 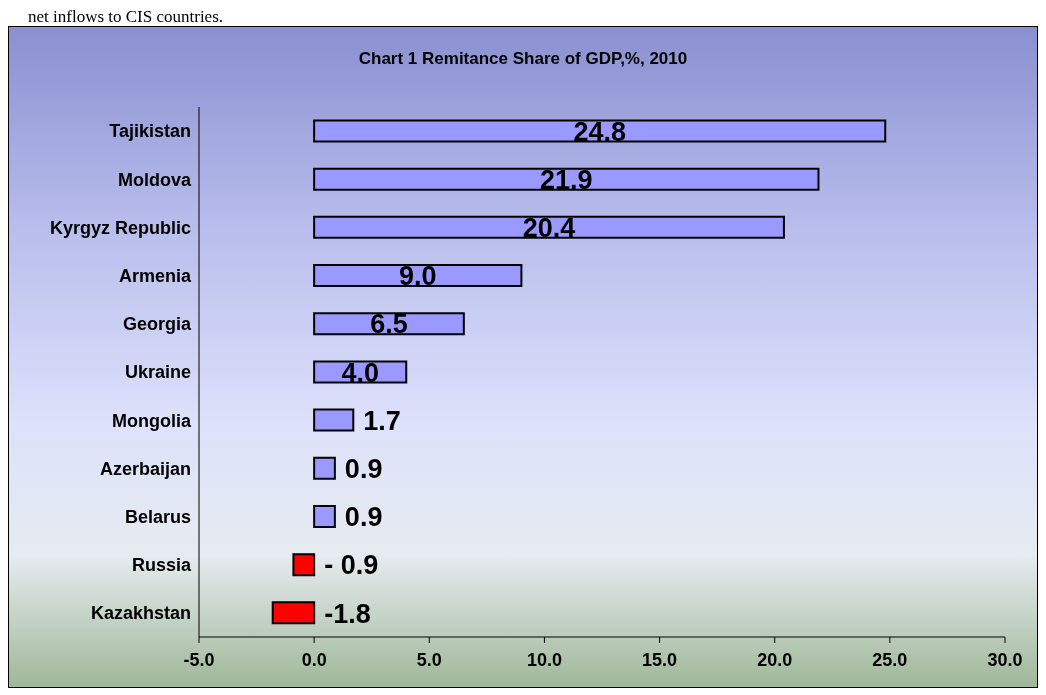 I want to click on y-tick-label: Azerbaijan, so click(x=145, y=468).